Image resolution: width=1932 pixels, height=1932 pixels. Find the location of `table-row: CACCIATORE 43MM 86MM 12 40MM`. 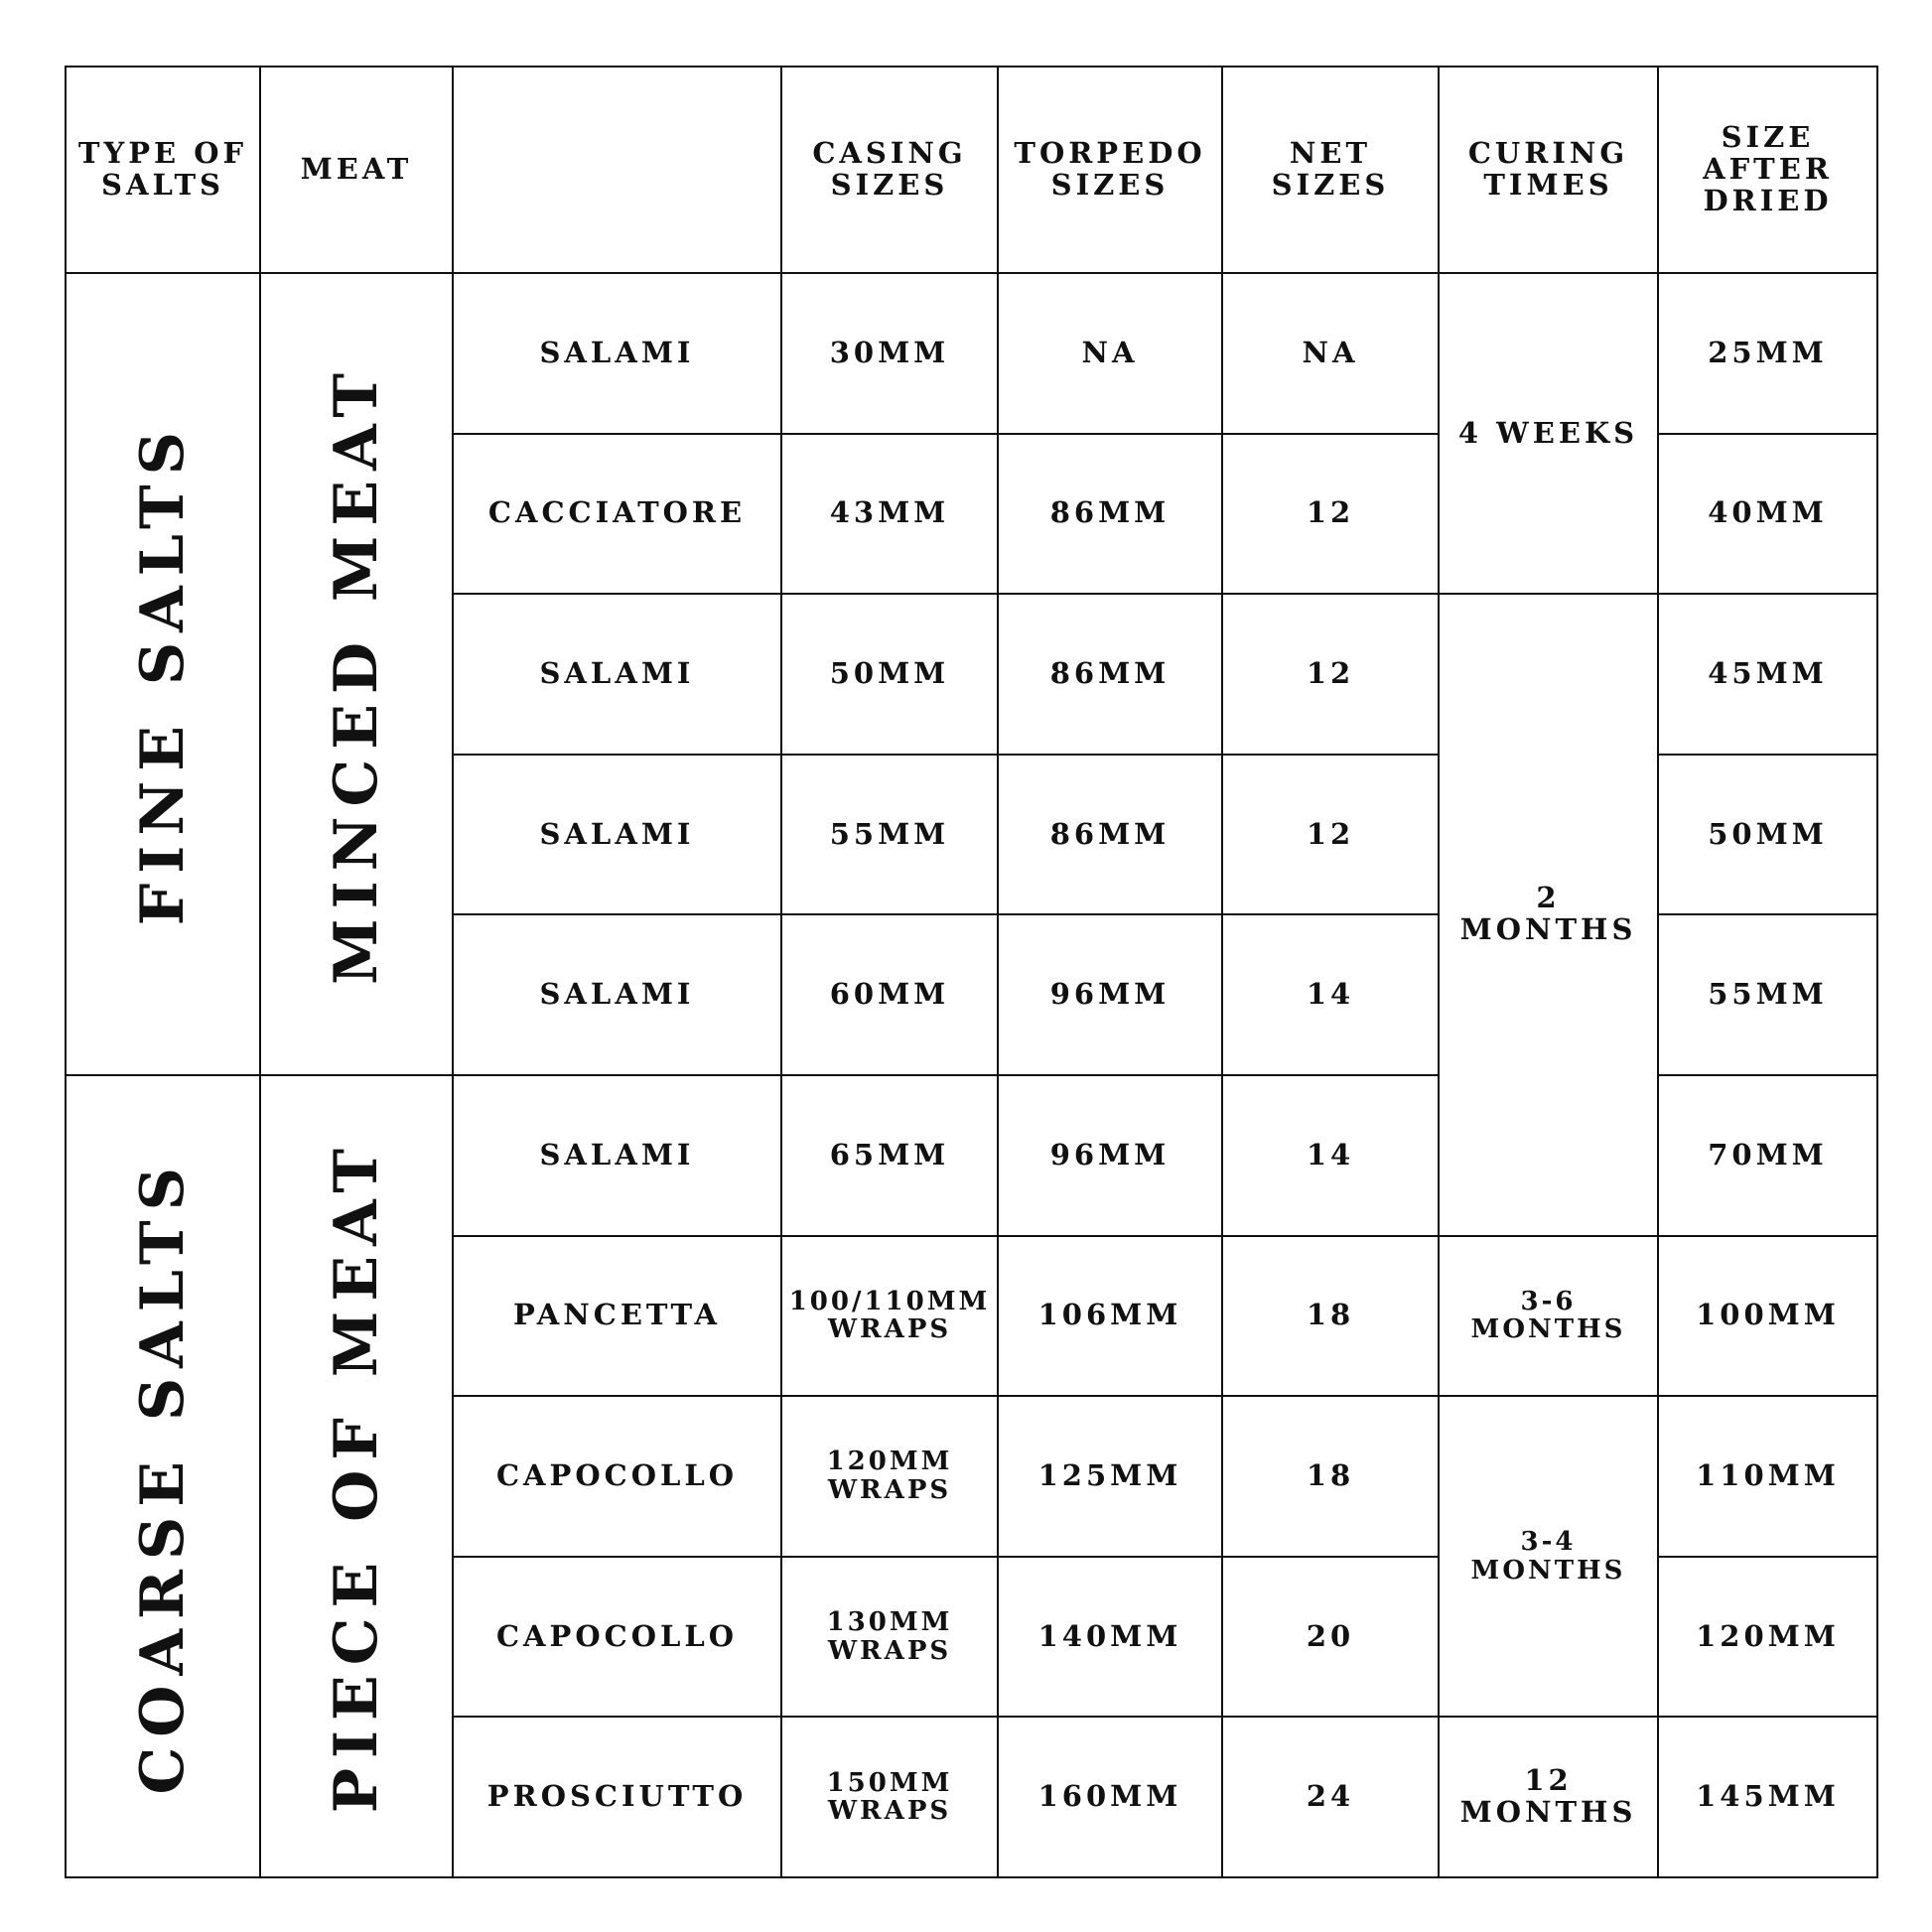

table-row: CACCIATORE 43MM 86MM 12 40MM is located at coordinates (972, 514).